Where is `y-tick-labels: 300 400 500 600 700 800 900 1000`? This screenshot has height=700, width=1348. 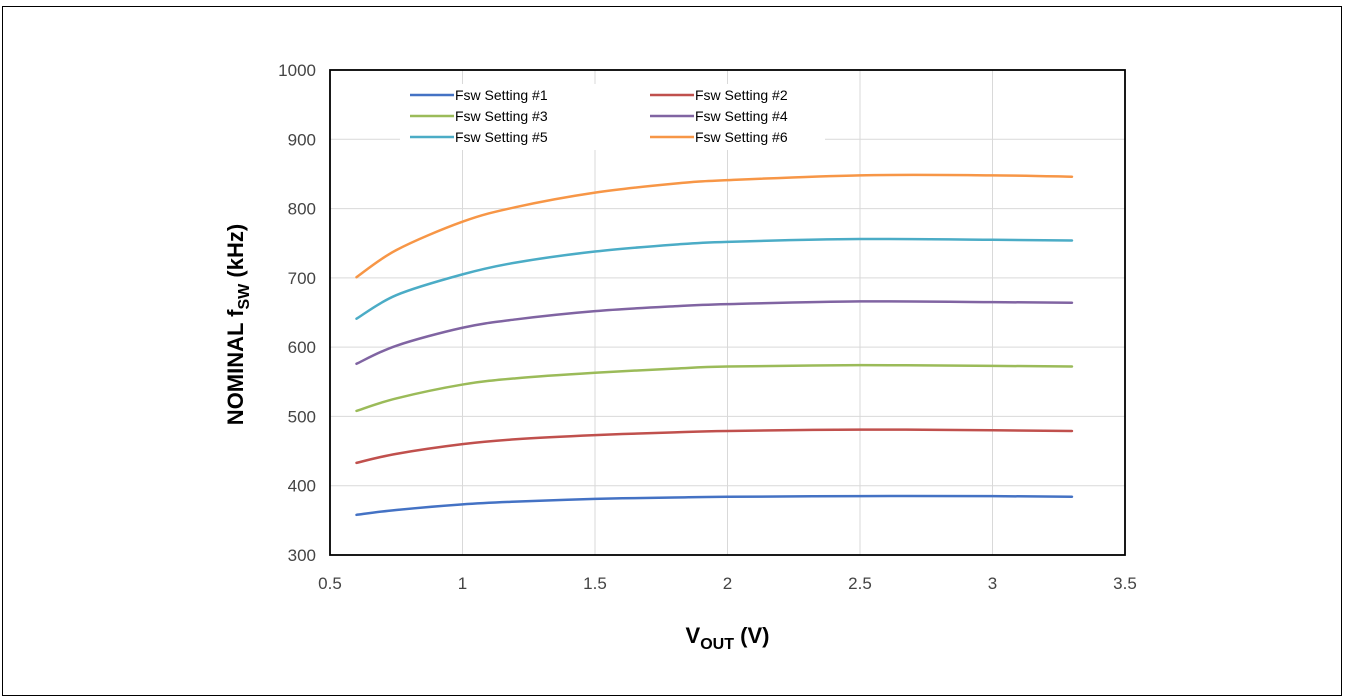
y-tick-labels: 300 400 500 600 700 800 900 1000 is located at coordinates (297, 313).